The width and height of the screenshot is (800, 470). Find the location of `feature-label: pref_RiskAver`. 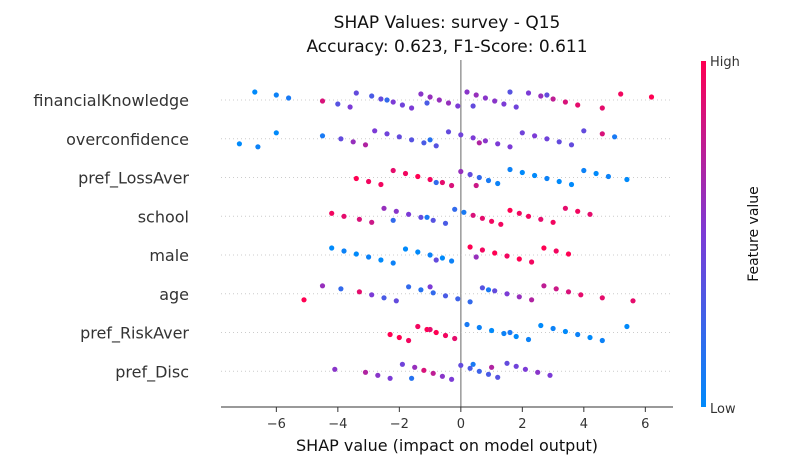

feature-label: pref_RiskAver is located at coordinates (134, 334).